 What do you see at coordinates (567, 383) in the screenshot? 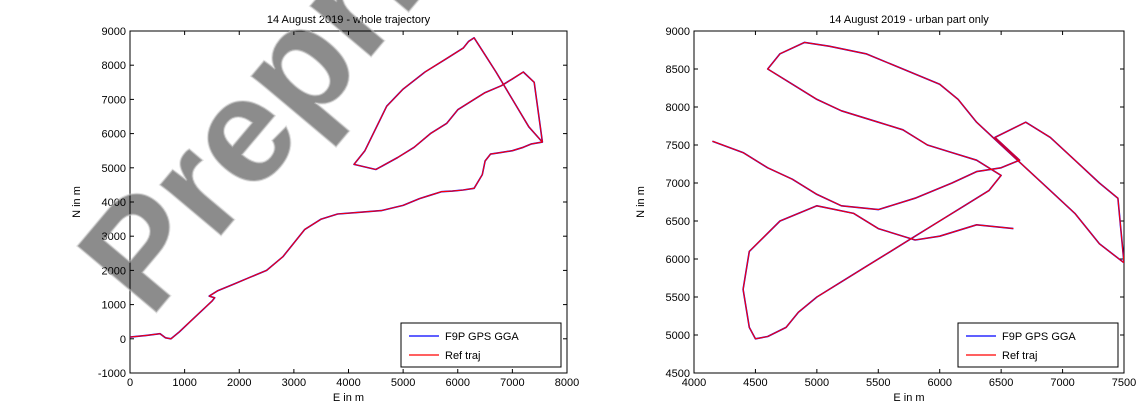
I see `x-tick-label: 8000` at bounding box center [567, 383].